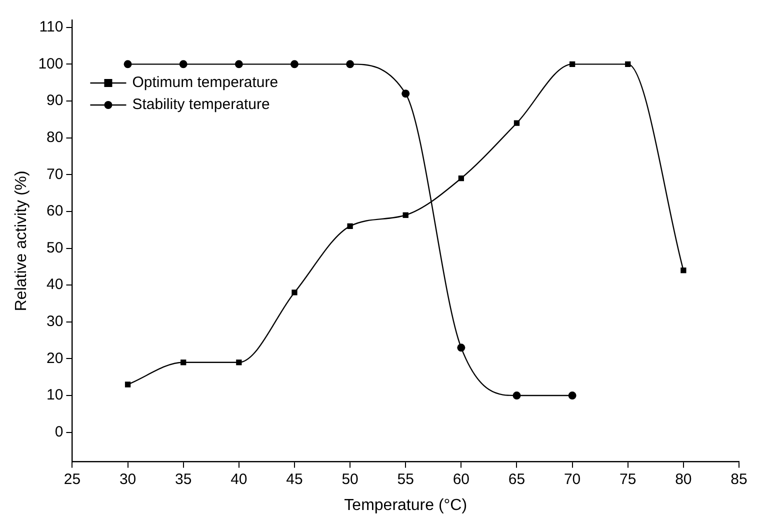 The height and width of the screenshot is (527, 759). What do you see at coordinates (683, 479) in the screenshot?
I see `x-tick-label: 80` at bounding box center [683, 479].